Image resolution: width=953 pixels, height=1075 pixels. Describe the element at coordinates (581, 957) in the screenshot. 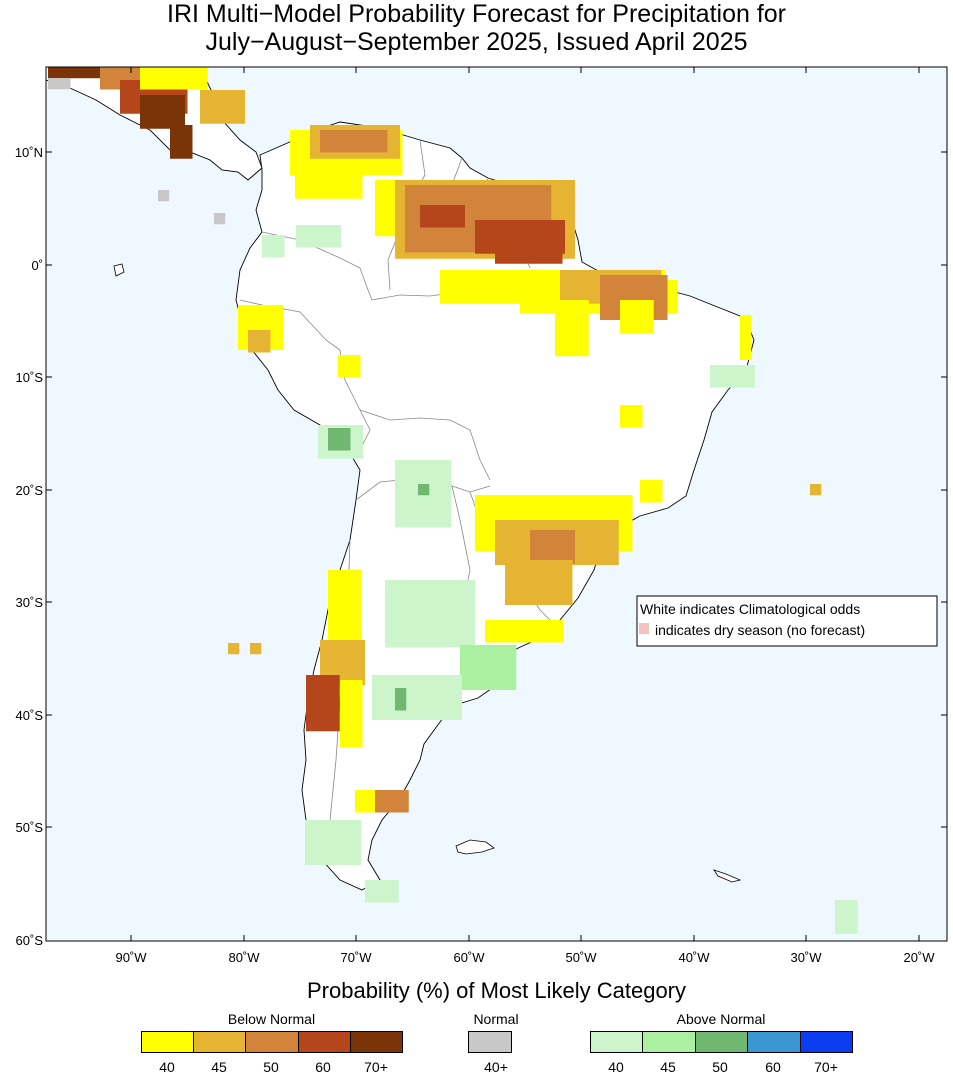

I see `lon-label-50w: 50˚W` at that location.